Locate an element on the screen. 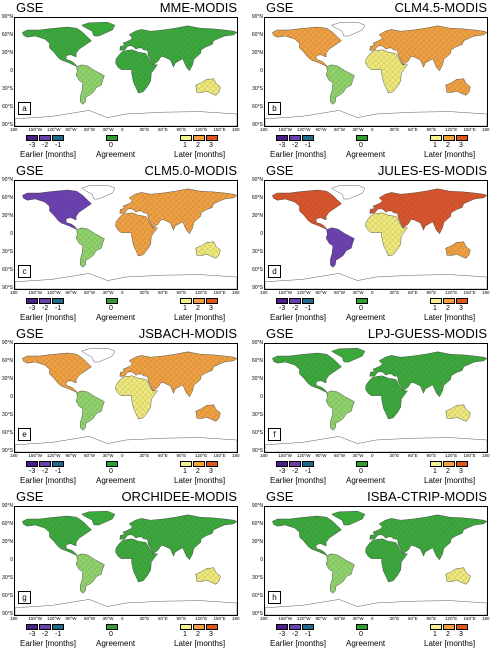 Image resolution: width=500 pixels, height=652 pixels. lat-tick-label: 60°S is located at coordinates (257, 107).